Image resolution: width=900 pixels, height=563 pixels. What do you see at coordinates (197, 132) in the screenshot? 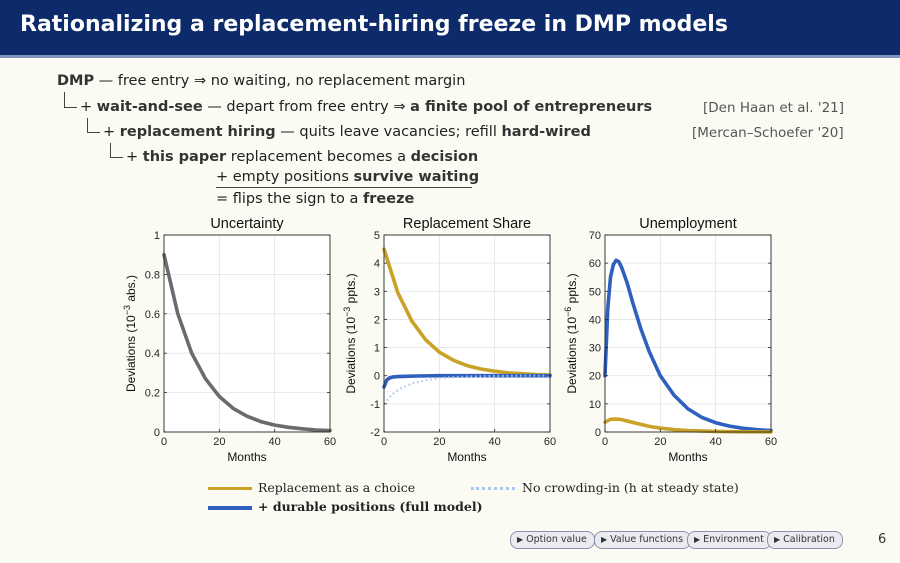
I see `replacement-hiring-label: replacement hiring` at bounding box center [197, 132].